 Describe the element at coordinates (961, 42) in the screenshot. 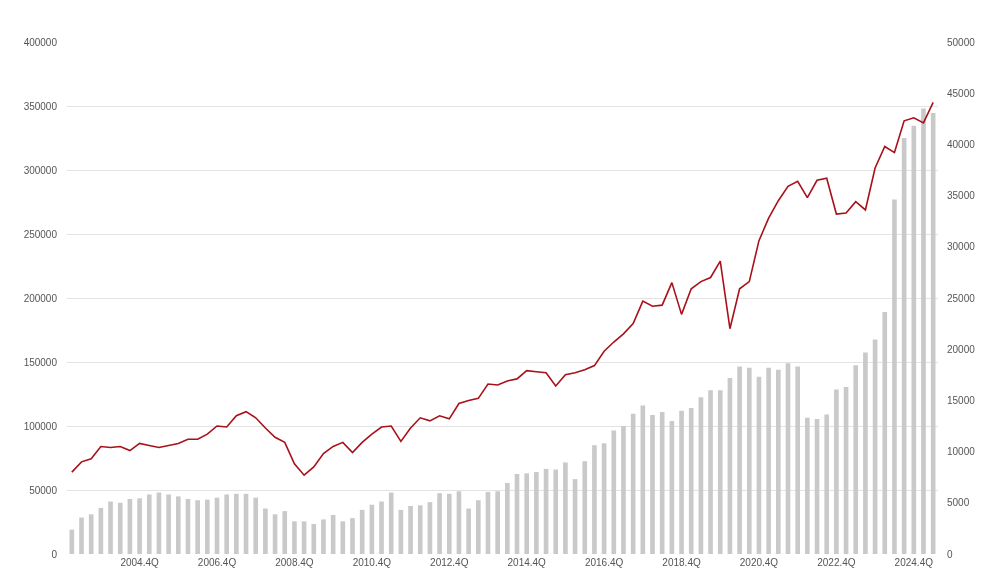

I see `y2-tick-label: 50000` at that location.